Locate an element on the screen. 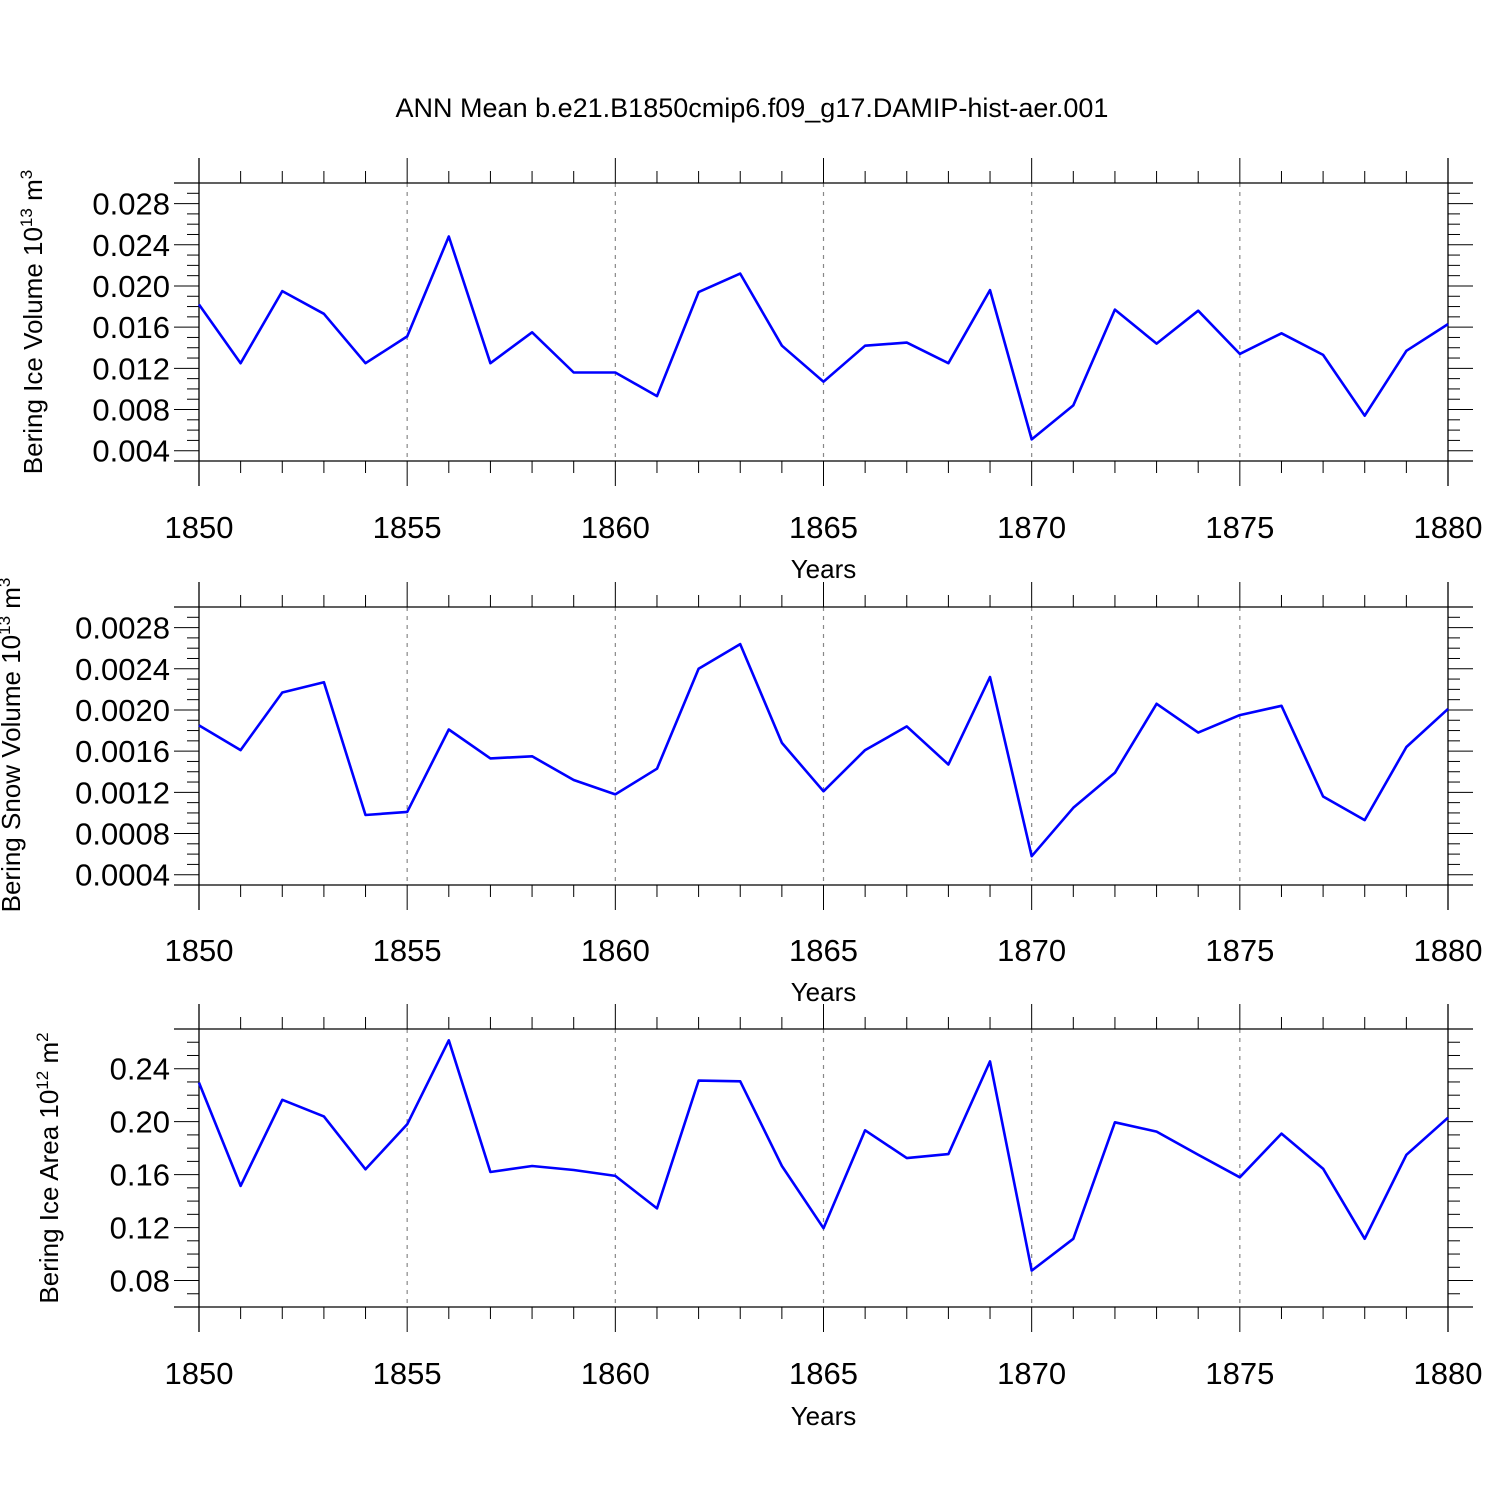 The width and height of the screenshot is (1500, 1500). y-tick-label: 0.16 is located at coordinates (140, 1175).